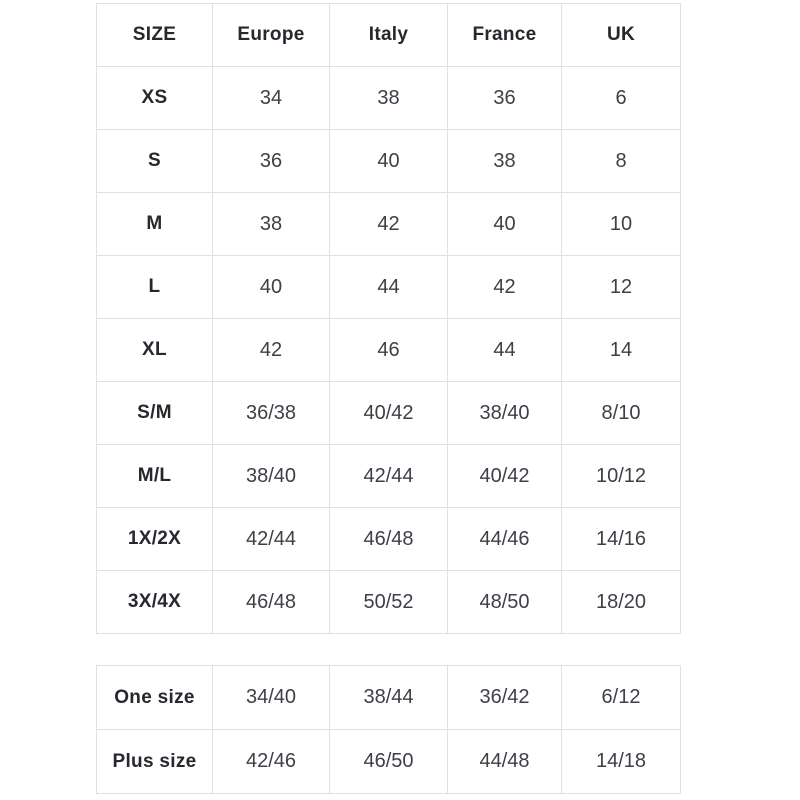 Image resolution: width=800 pixels, height=800 pixels. I want to click on table-row-s: S 36 40 38 8, so click(388, 161).